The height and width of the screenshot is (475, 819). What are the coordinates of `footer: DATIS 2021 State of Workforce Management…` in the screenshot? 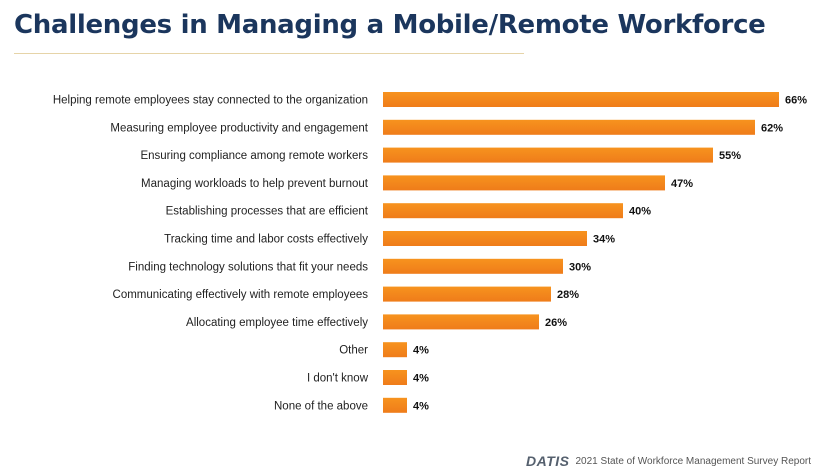 It's located at (668, 461).